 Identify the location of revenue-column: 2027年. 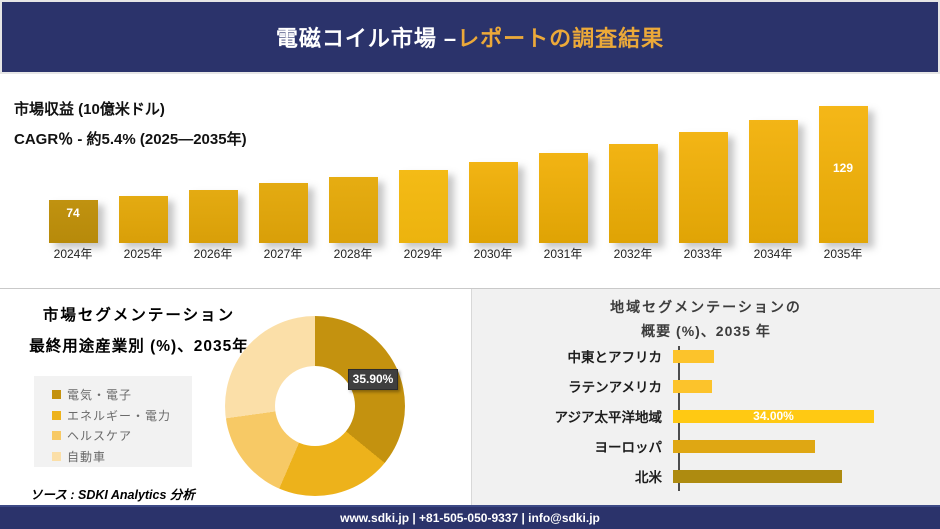
(283, 223).